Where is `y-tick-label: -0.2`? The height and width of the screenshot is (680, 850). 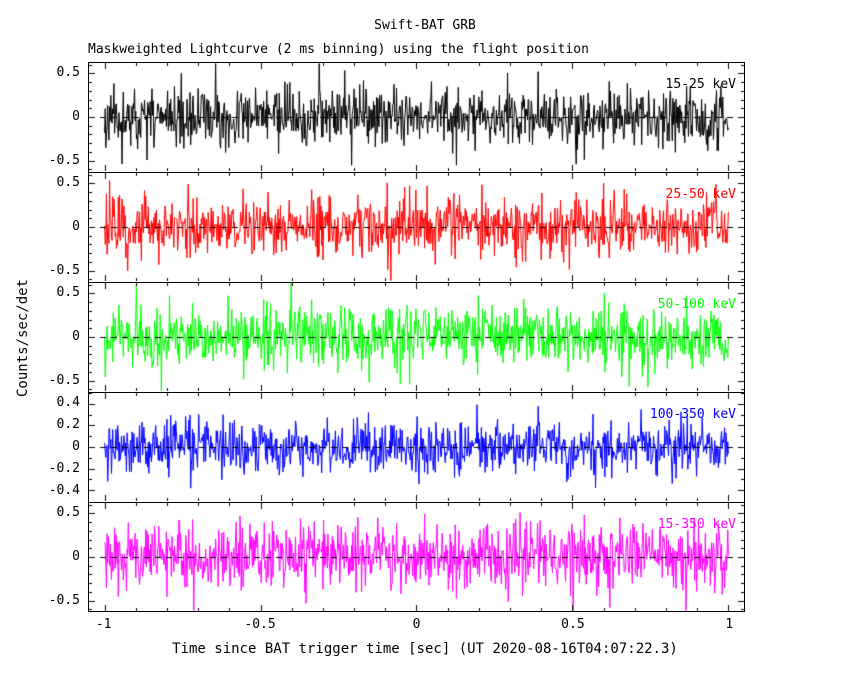
y-tick-label: -0.2 is located at coordinates (64, 468).